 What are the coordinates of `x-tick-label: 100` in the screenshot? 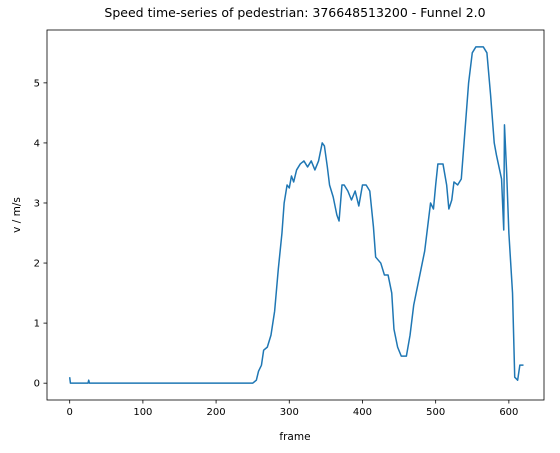 It's located at (142, 412).